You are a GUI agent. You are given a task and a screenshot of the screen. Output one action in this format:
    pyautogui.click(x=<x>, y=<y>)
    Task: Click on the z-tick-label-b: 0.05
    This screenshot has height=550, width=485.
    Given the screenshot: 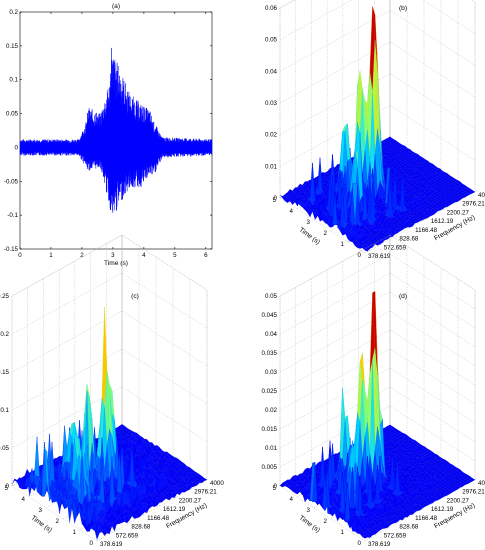 What is the action you would take?
    pyautogui.click(x=271, y=40)
    